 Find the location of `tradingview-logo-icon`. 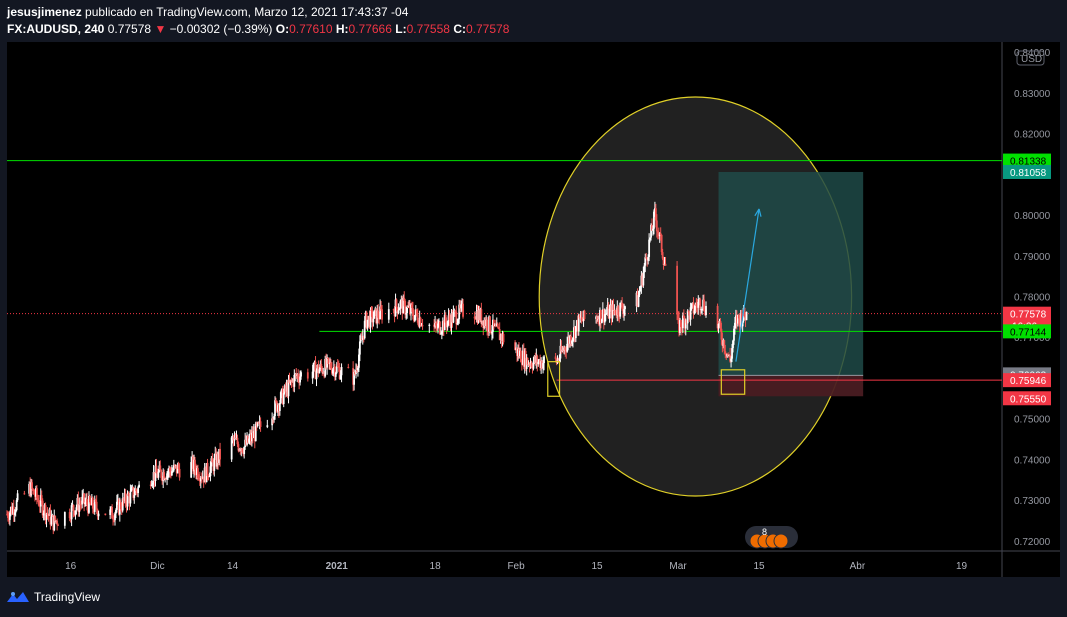

tradingview-logo-icon is located at coordinates (18, 597).